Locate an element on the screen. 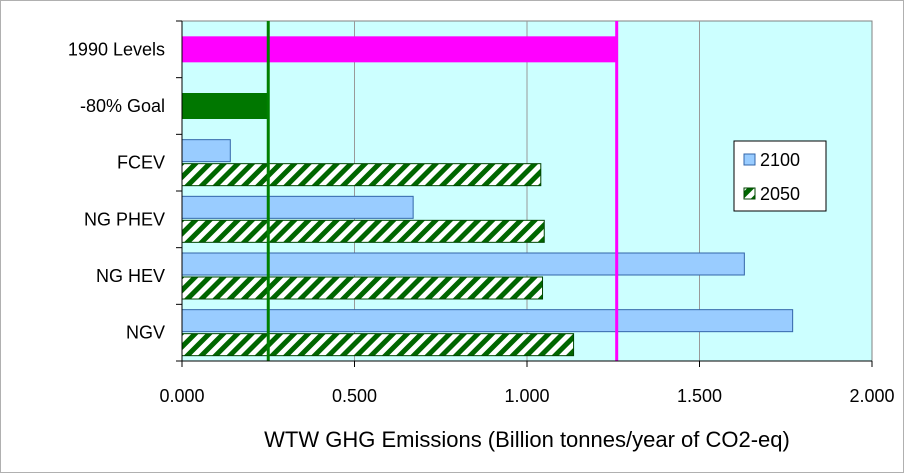 The height and width of the screenshot is (473, 904). y-tick-label: NG HEV is located at coordinates (130, 276).